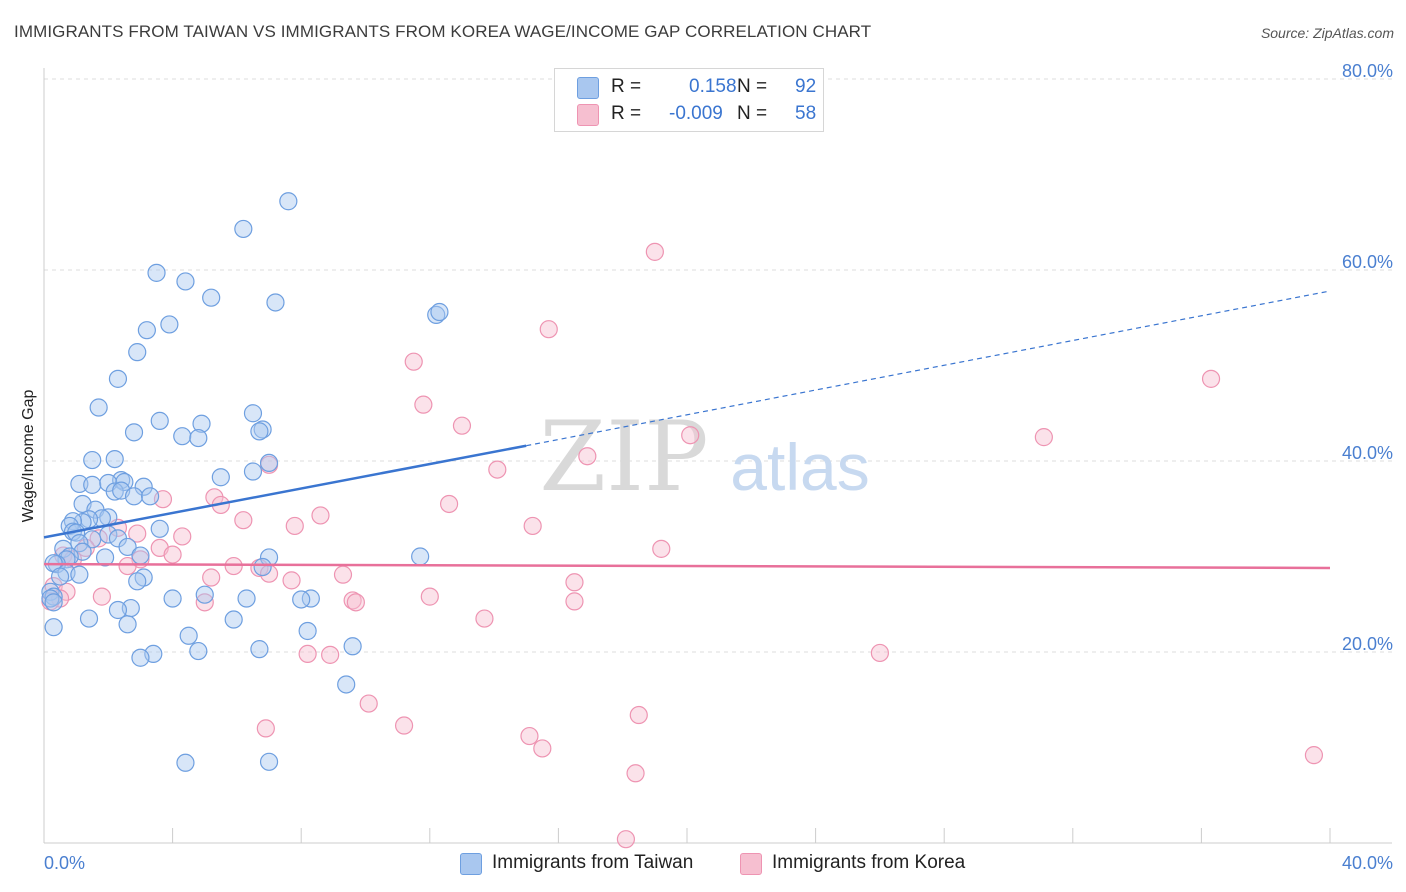  I want to click on legend-korea-r: -0.009, so click(696, 113).